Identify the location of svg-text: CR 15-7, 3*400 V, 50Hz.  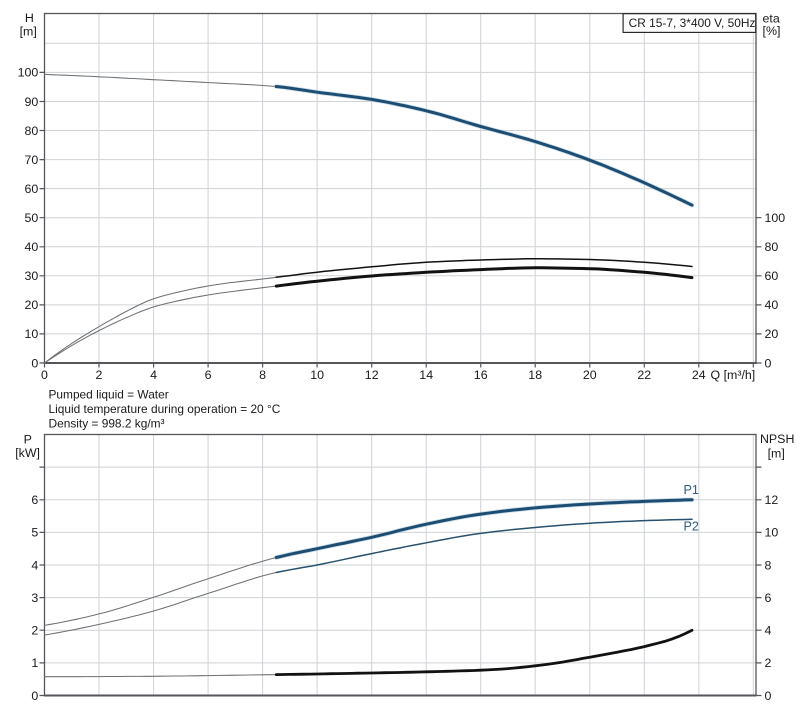
(692, 23).